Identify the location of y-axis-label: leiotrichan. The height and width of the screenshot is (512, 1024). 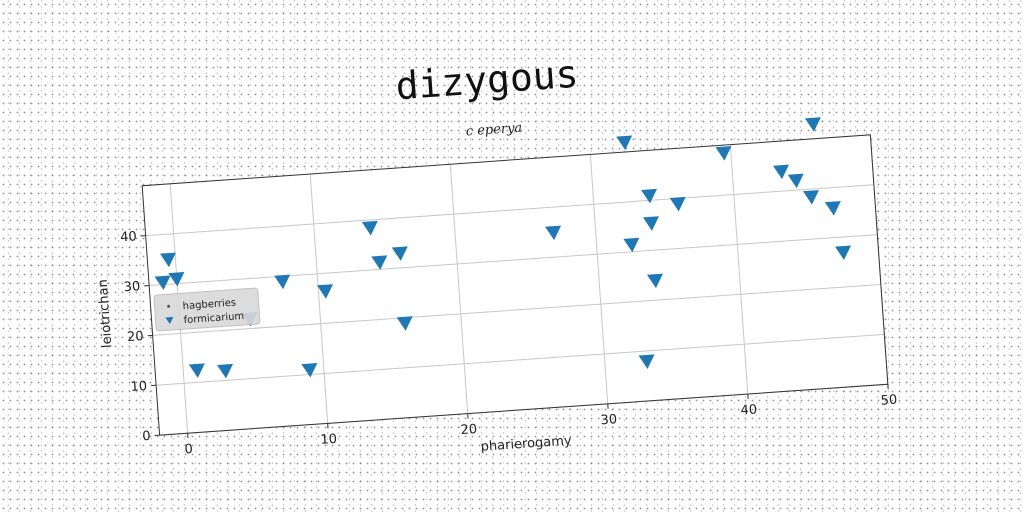
(106, 314).